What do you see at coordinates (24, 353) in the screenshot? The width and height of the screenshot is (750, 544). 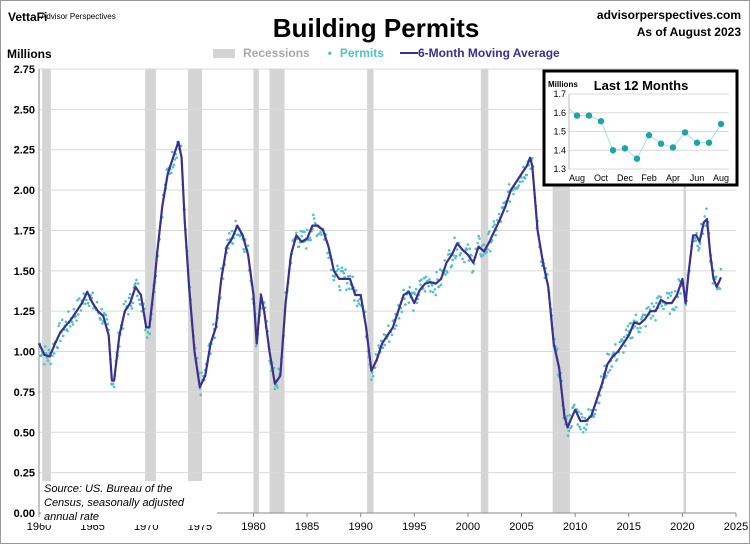 I see `y-tick-label: 1.00` at bounding box center [24, 353].